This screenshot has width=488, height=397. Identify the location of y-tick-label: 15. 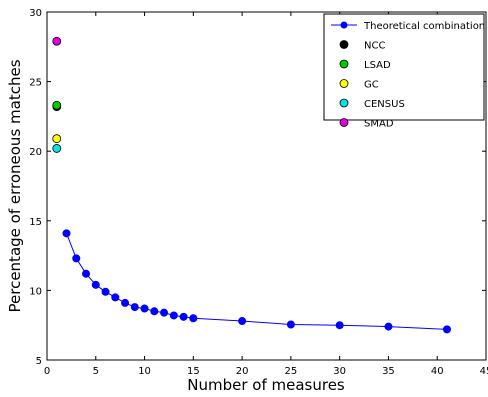
(35, 222).